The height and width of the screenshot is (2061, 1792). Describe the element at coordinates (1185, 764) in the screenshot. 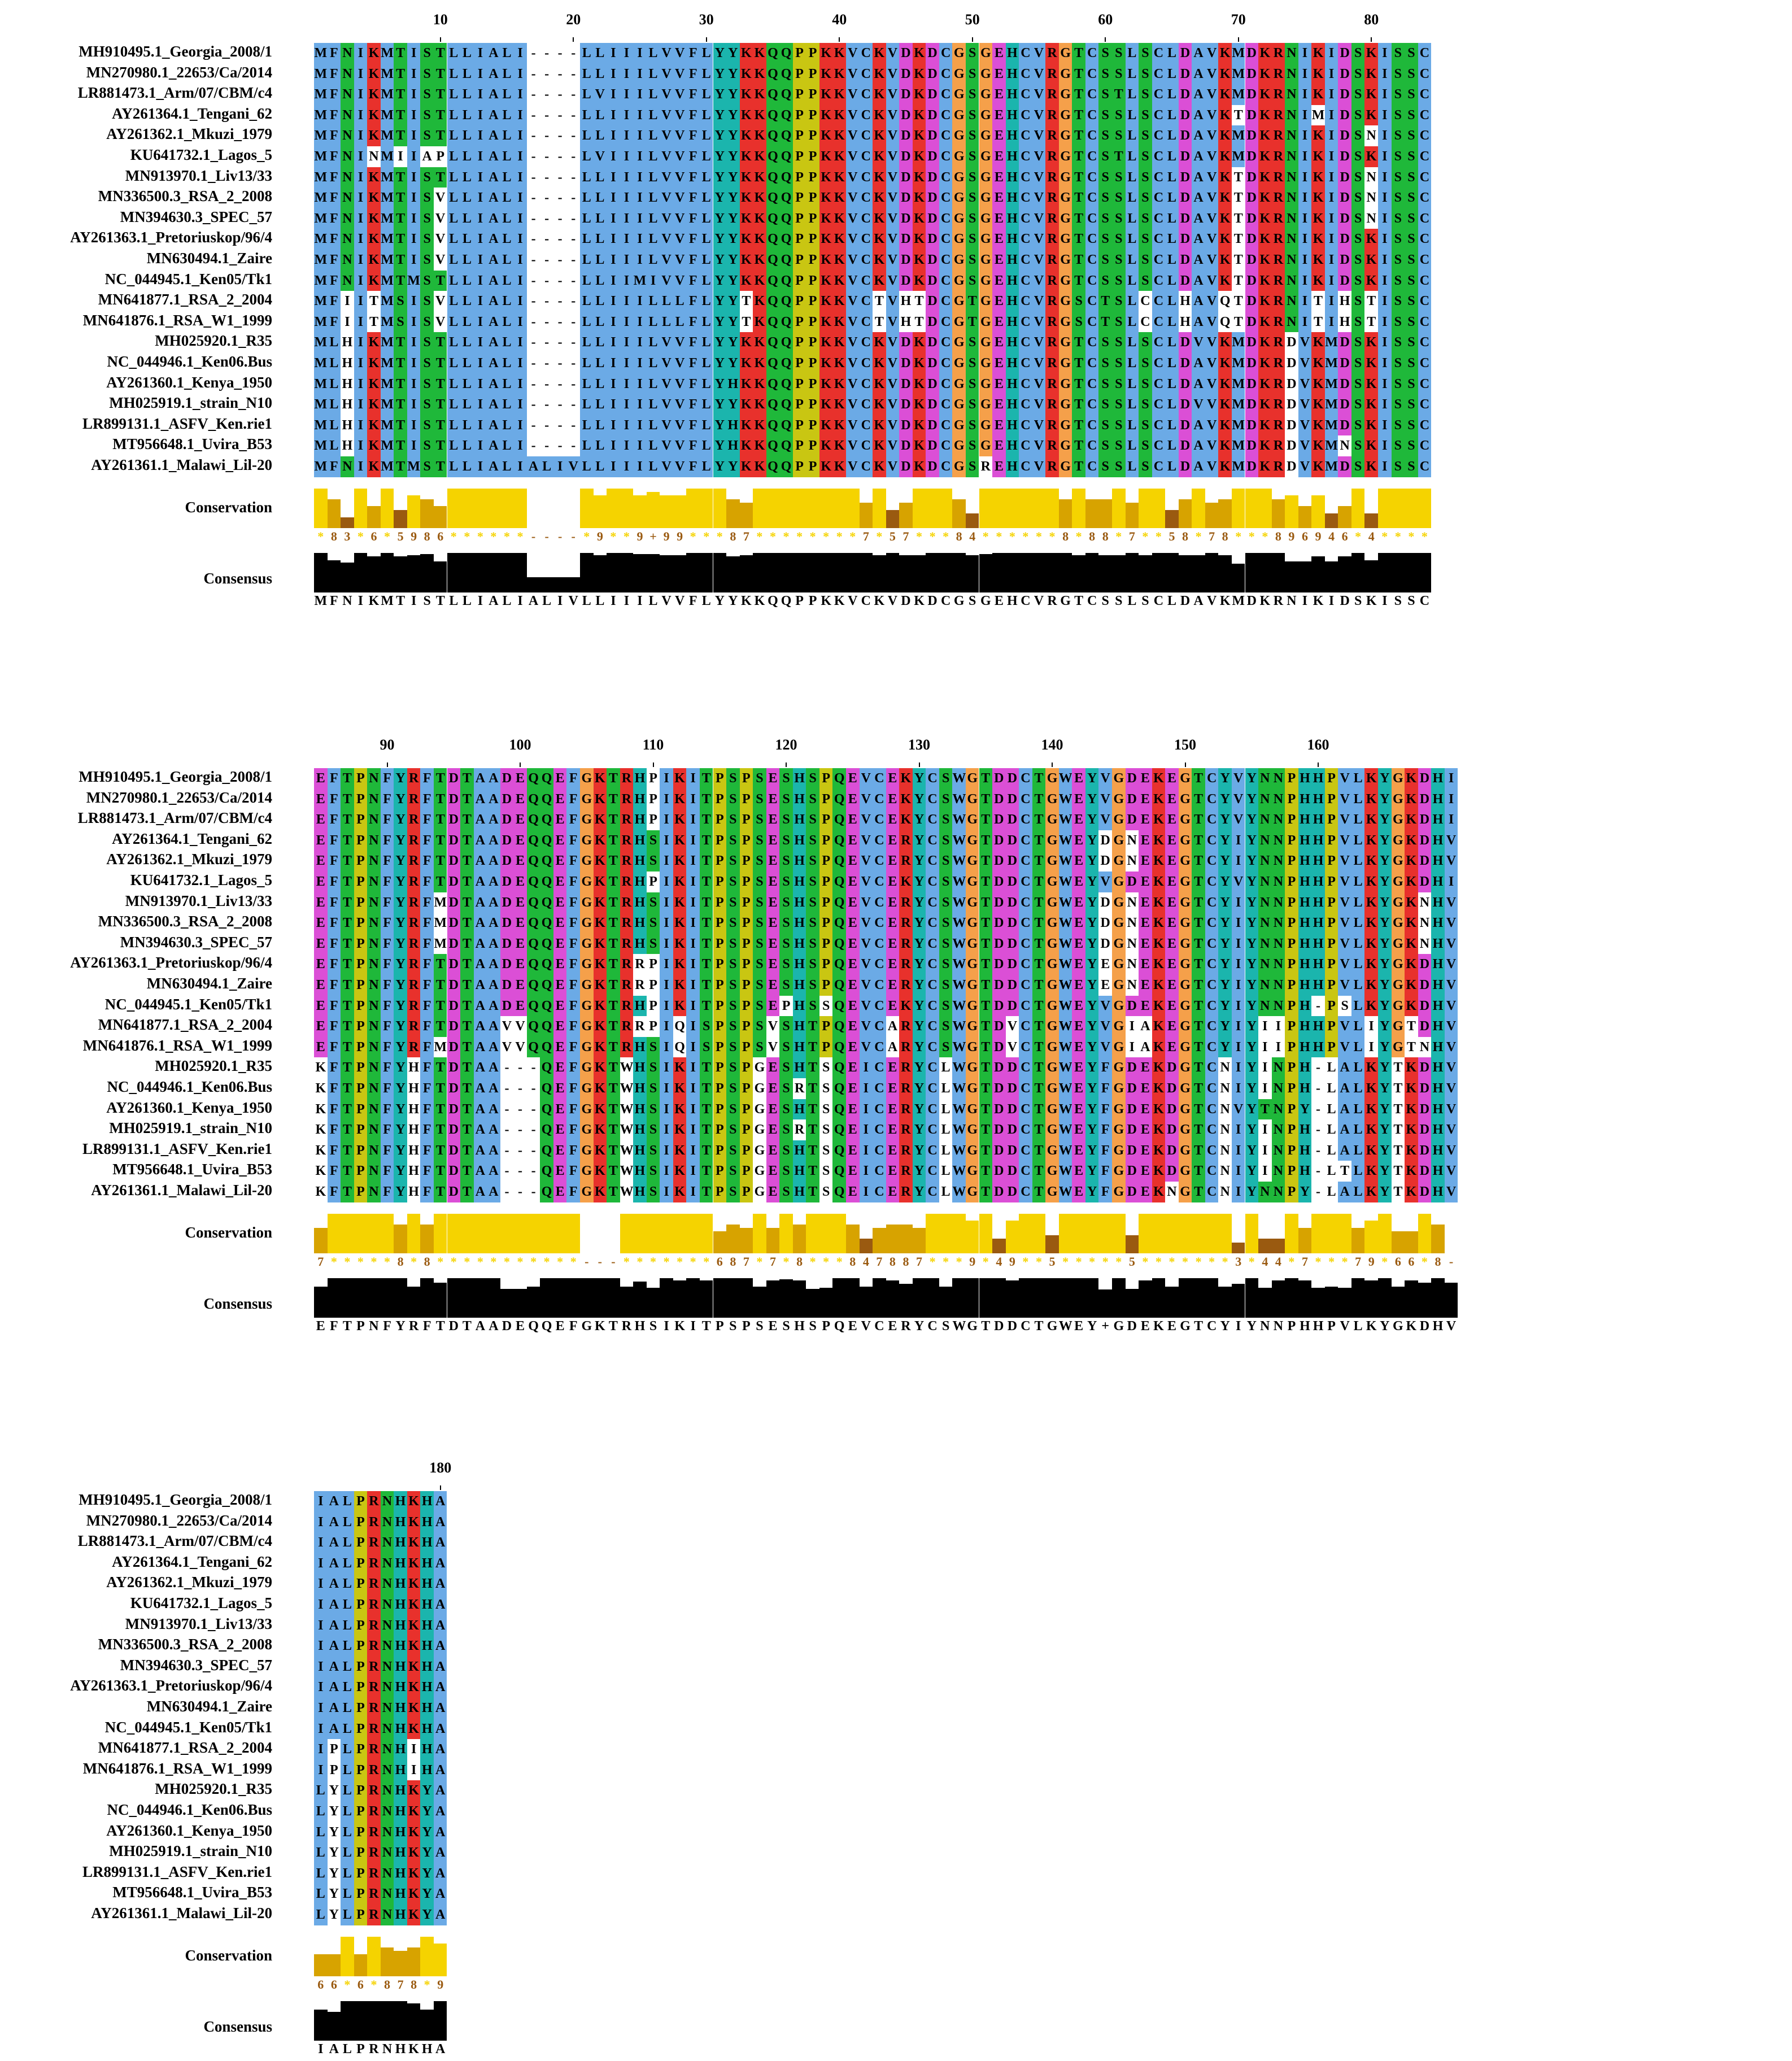

I see `position-tick` at that location.